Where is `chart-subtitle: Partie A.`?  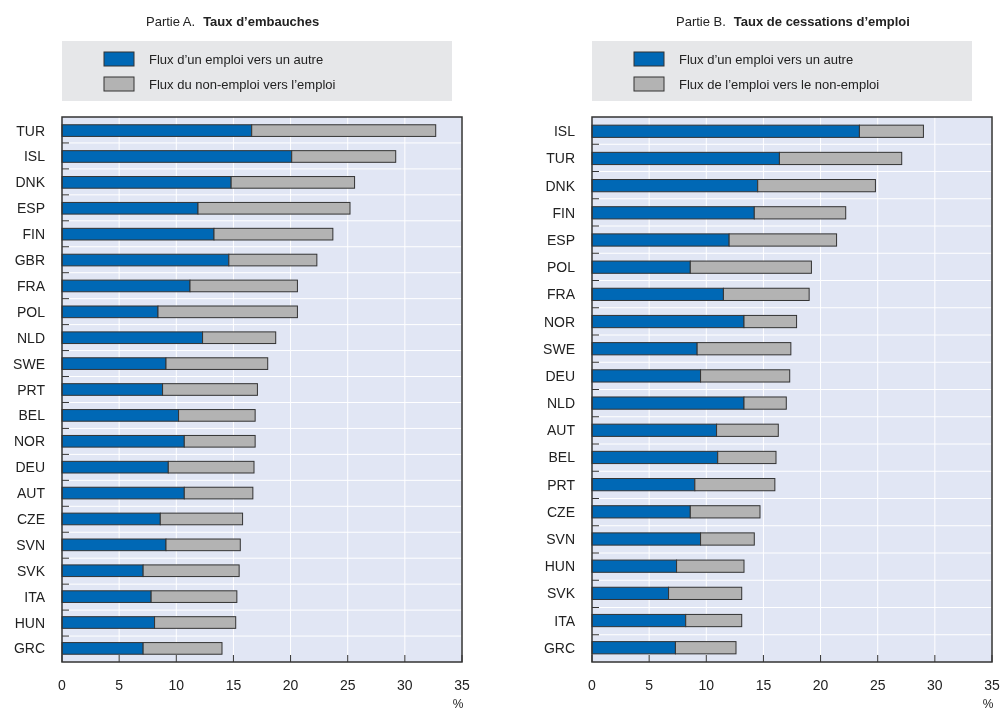
chart-subtitle: Partie A. is located at coordinates (171, 21).